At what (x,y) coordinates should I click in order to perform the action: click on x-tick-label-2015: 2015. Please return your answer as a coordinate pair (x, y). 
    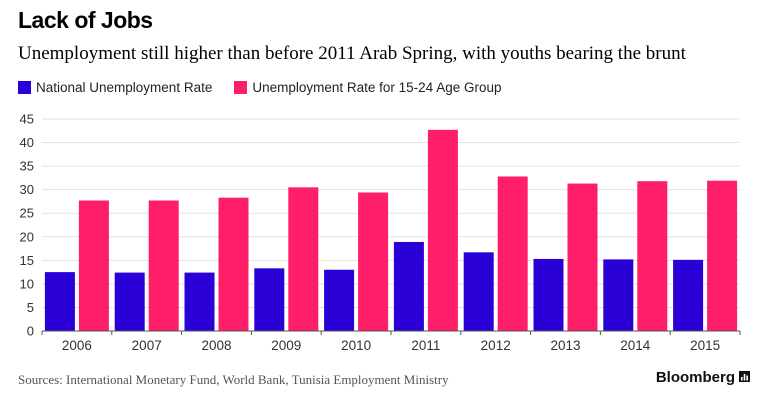
    Looking at the image, I should click on (705, 345).